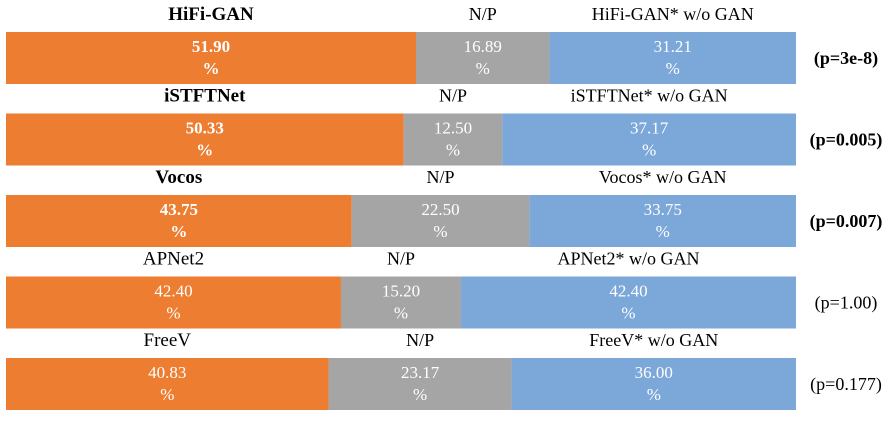  I want to click on neutral-label-1: N/P, so click(483, 14).